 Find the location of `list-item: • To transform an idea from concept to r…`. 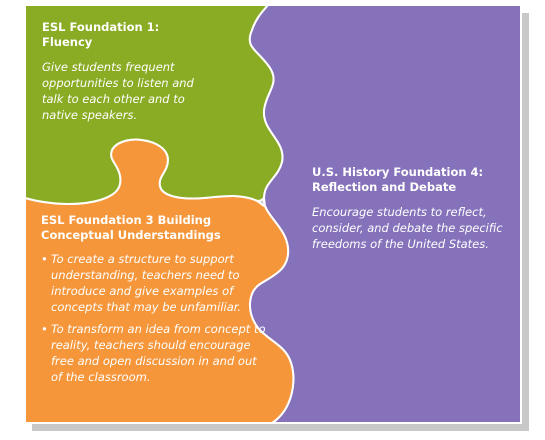

list-item: • To transform an idea from concept to r… is located at coordinates (153, 353).